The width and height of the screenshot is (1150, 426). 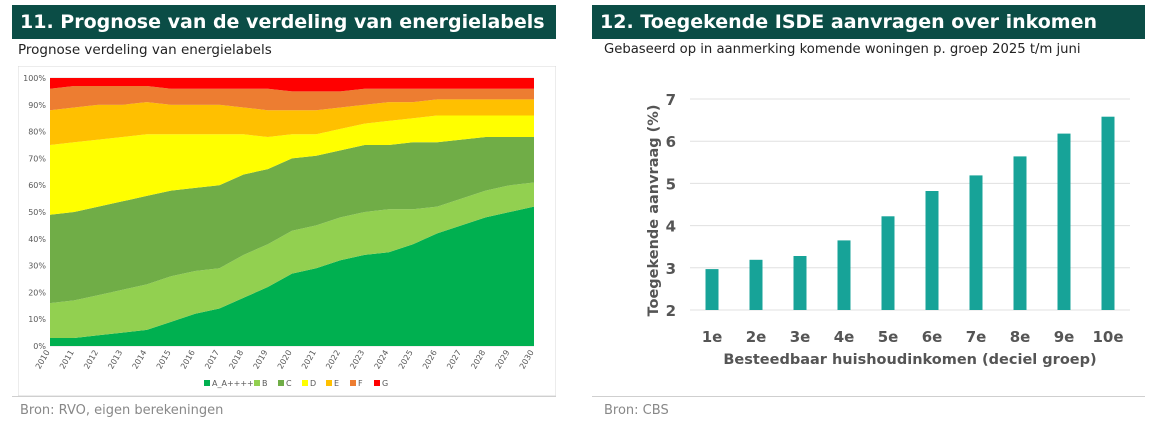 What do you see at coordinates (800, 337) in the screenshot?
I see `x-tick-label: 3e` at bounding box center [800, 337].